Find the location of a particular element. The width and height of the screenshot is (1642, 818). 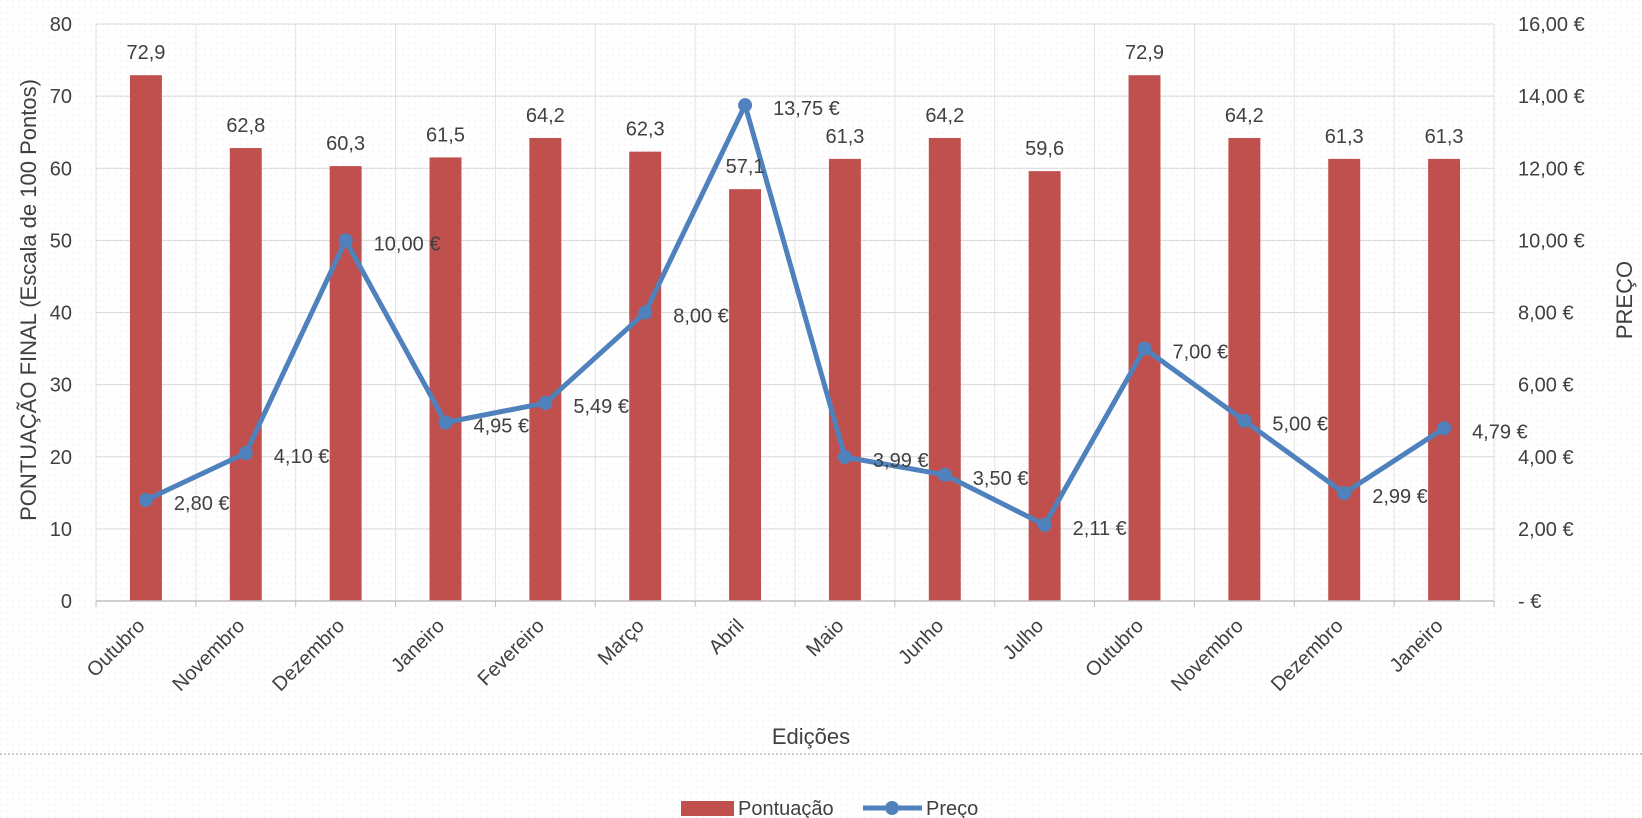

y2-tick-label: 6,00 € is located at coordinates (1546, 386).